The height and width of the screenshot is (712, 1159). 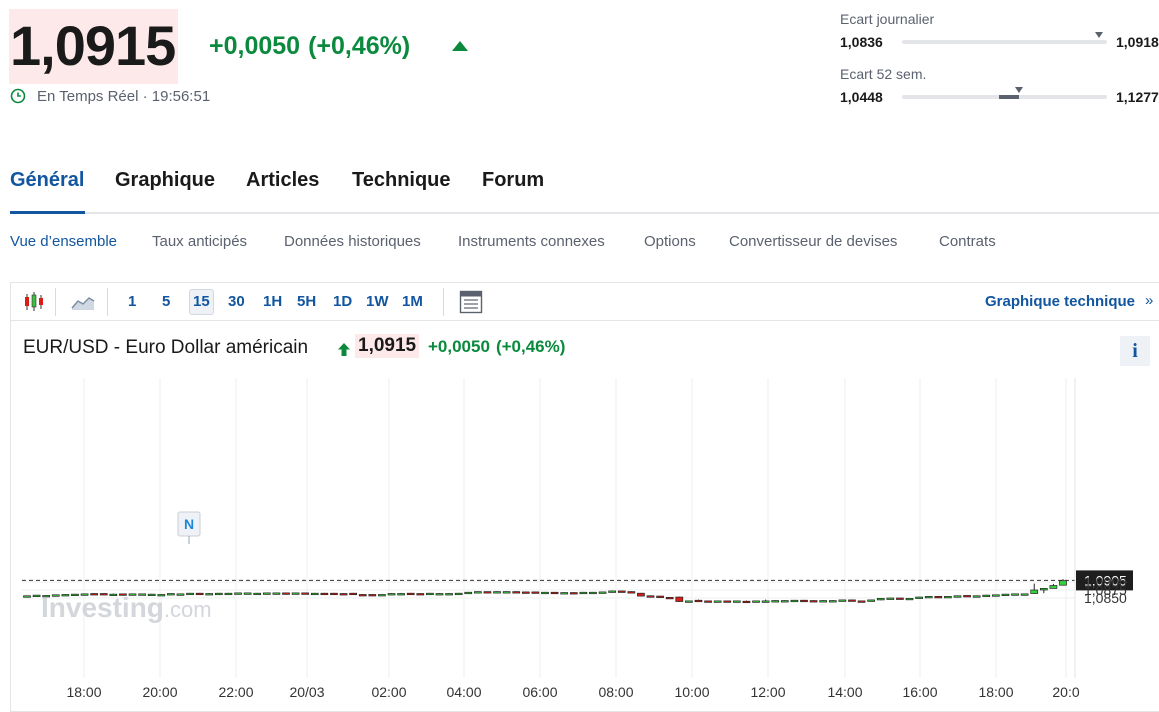 What do you see at coordinates (201, 302) in the screenshot?
I see `timeframe-15: 15` at bounding box center [201, 302].